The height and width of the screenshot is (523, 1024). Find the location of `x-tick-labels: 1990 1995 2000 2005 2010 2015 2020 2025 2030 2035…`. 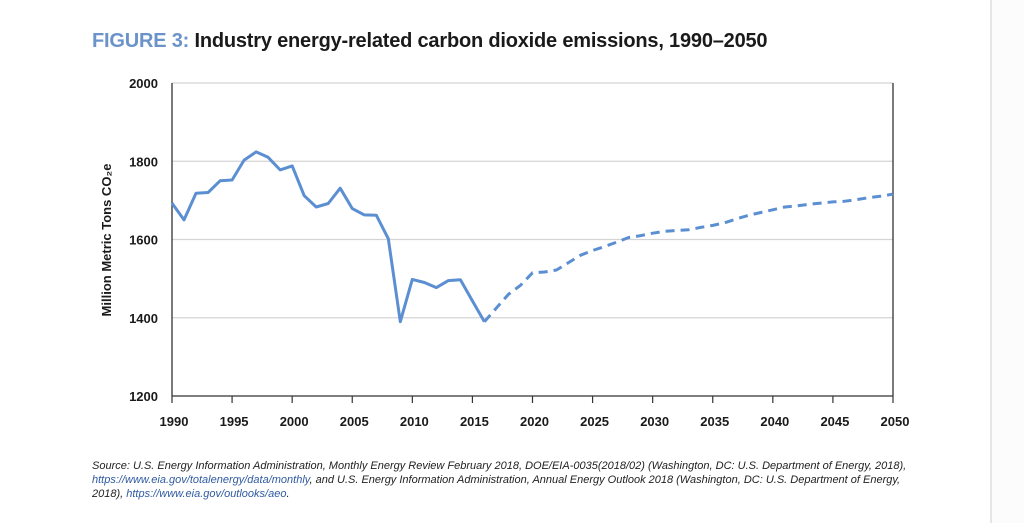

x-tick-labels: 1990 1995 2000 2005 2010 2015 2020 2025 2030 2035… is located at coordinates (535, 421).